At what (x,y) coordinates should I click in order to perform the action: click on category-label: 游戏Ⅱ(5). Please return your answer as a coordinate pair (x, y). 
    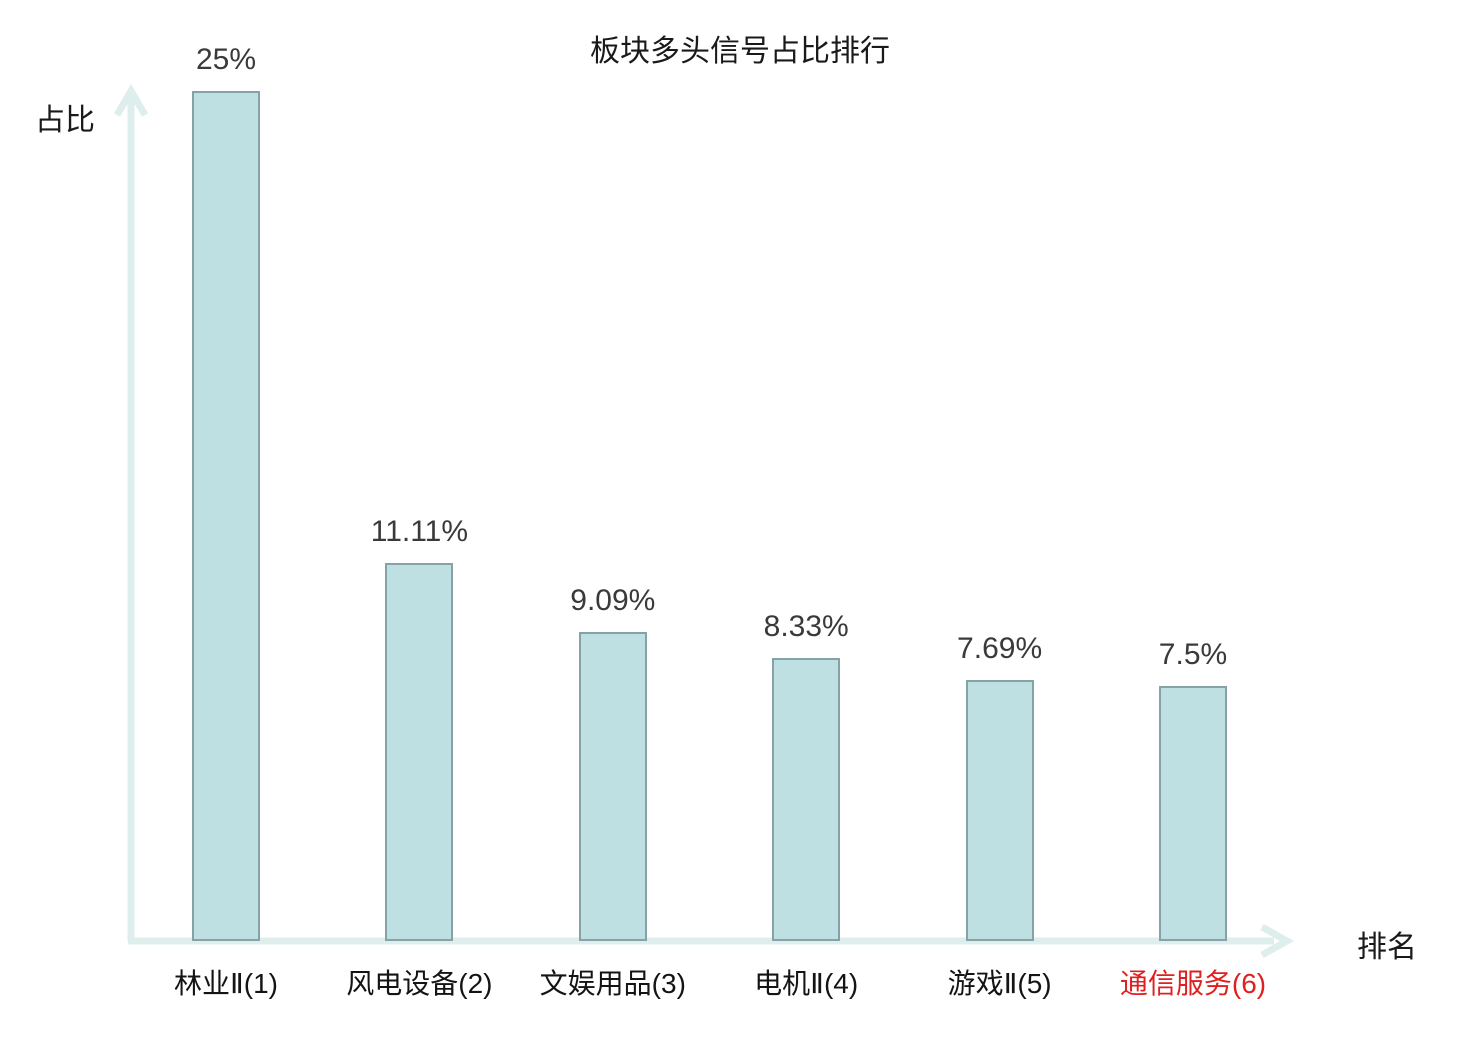
    Looking at the image, I should click on (999, 983).